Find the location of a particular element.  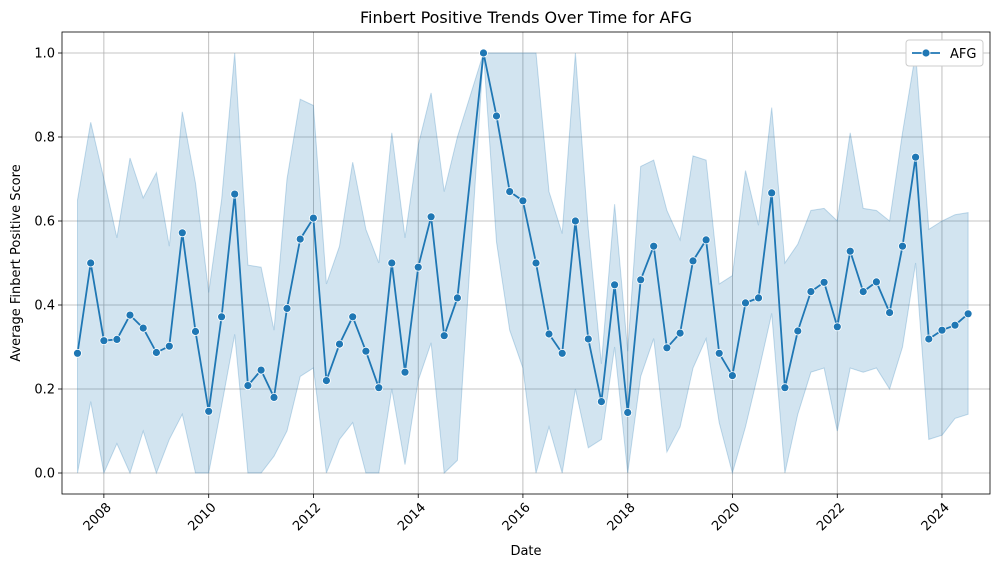

legend-marker-swatch is located at coordinates (926, 53).